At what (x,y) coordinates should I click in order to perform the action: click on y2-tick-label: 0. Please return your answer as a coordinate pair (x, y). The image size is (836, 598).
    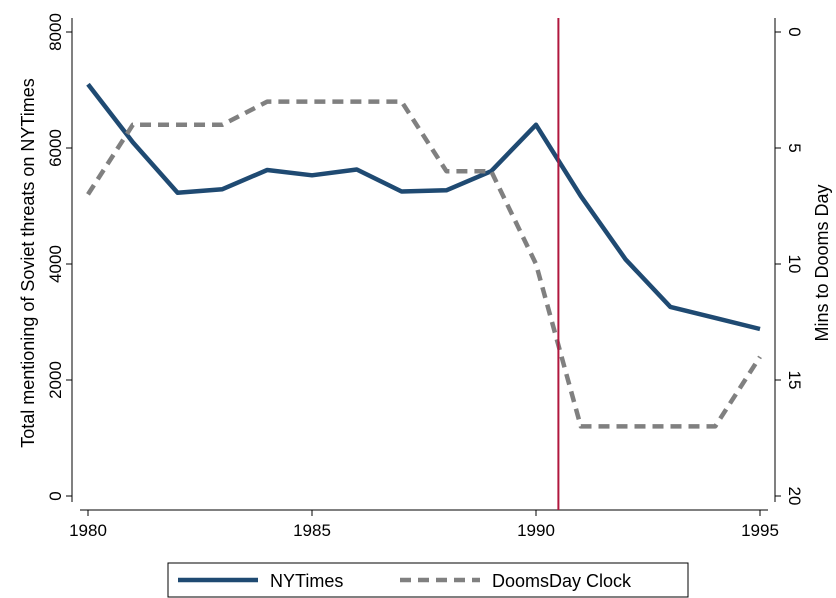
    Looking at the image, I should click on (794, 31).